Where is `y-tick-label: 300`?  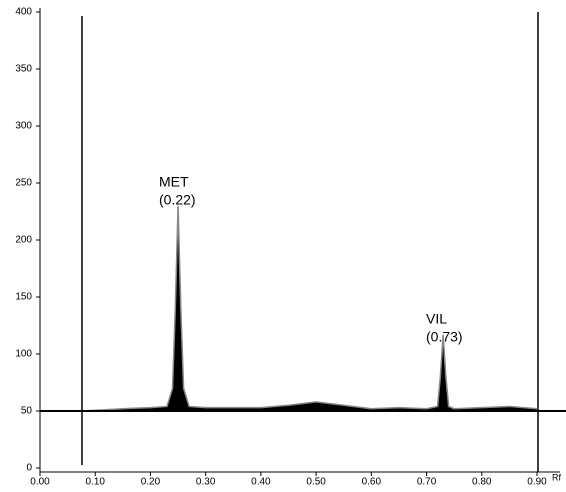 y-tick-label: 300 is located at coordinates (23, 126).